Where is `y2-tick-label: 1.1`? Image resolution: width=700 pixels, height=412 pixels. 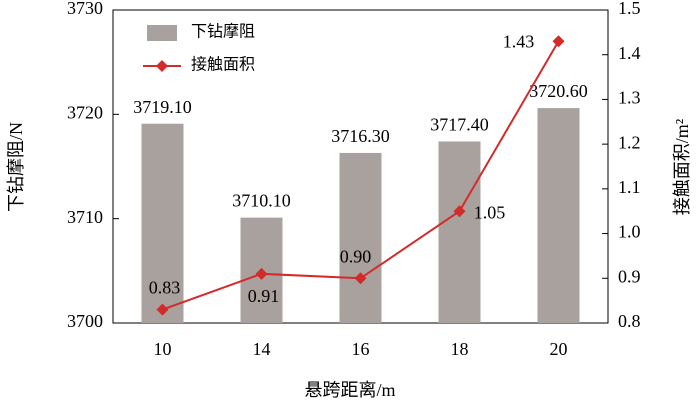
y2-tick-label: 1.1 is located at coordinates (629, 187).